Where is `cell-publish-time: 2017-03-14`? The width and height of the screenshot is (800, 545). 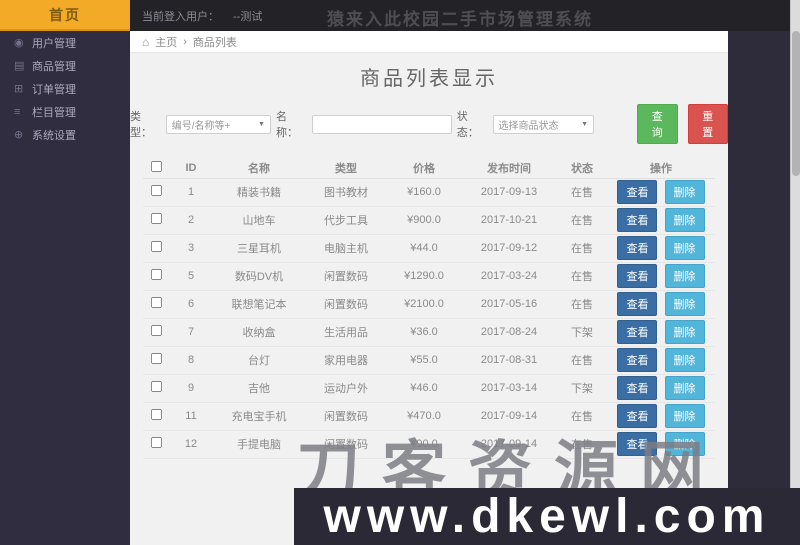
cell-publish-time: 2017-03-14 is located at coordinates (509, 388).